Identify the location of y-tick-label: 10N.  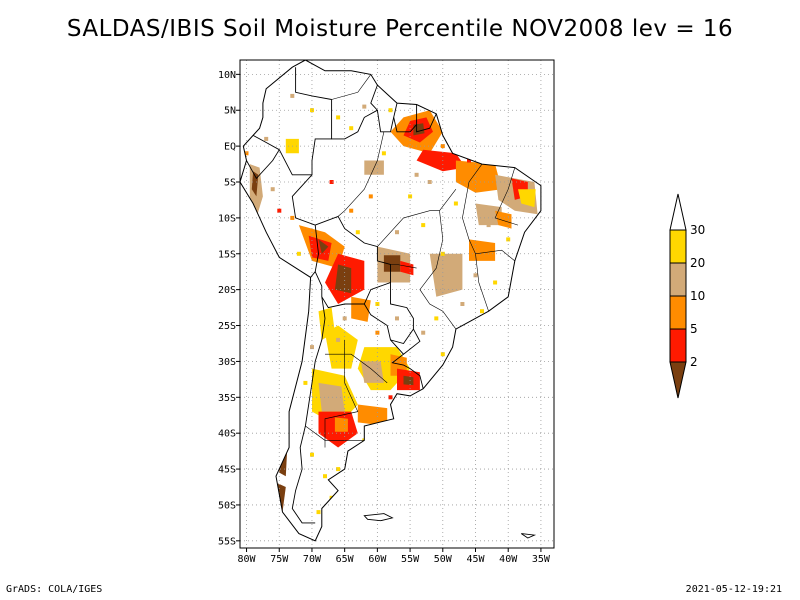
(227, 75).